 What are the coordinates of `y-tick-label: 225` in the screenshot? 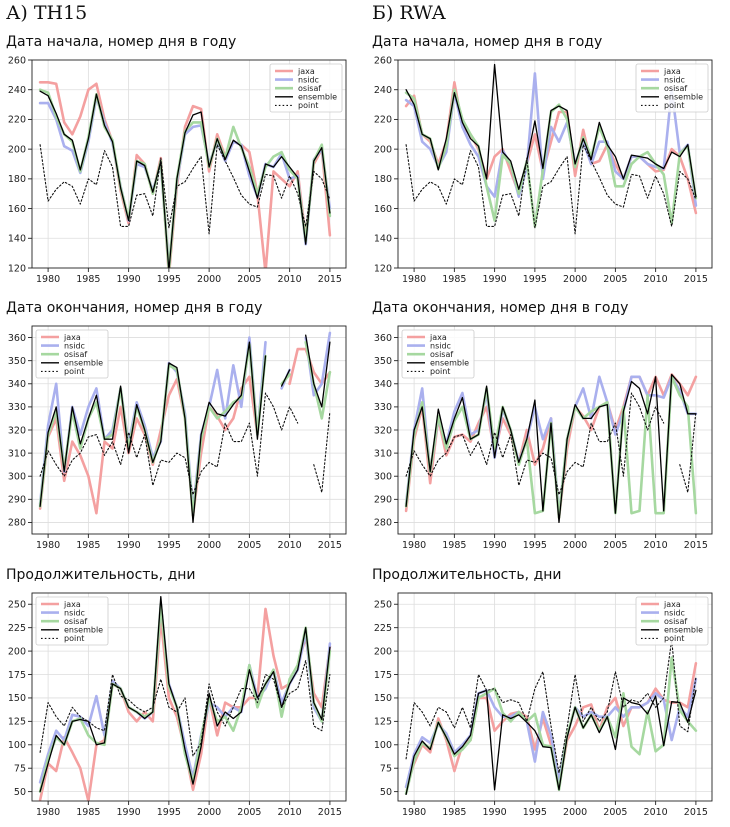 It's located at (383, 628).